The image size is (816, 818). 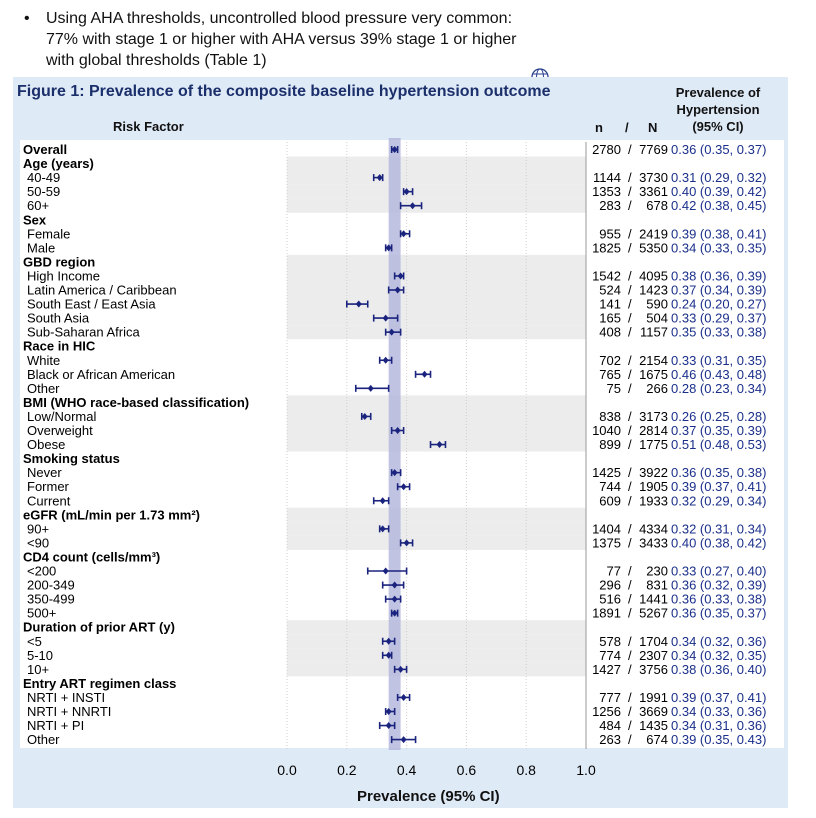 I want to click on ci-text: 0.39 (0.38, 0.41), so click(x=718, y=233).